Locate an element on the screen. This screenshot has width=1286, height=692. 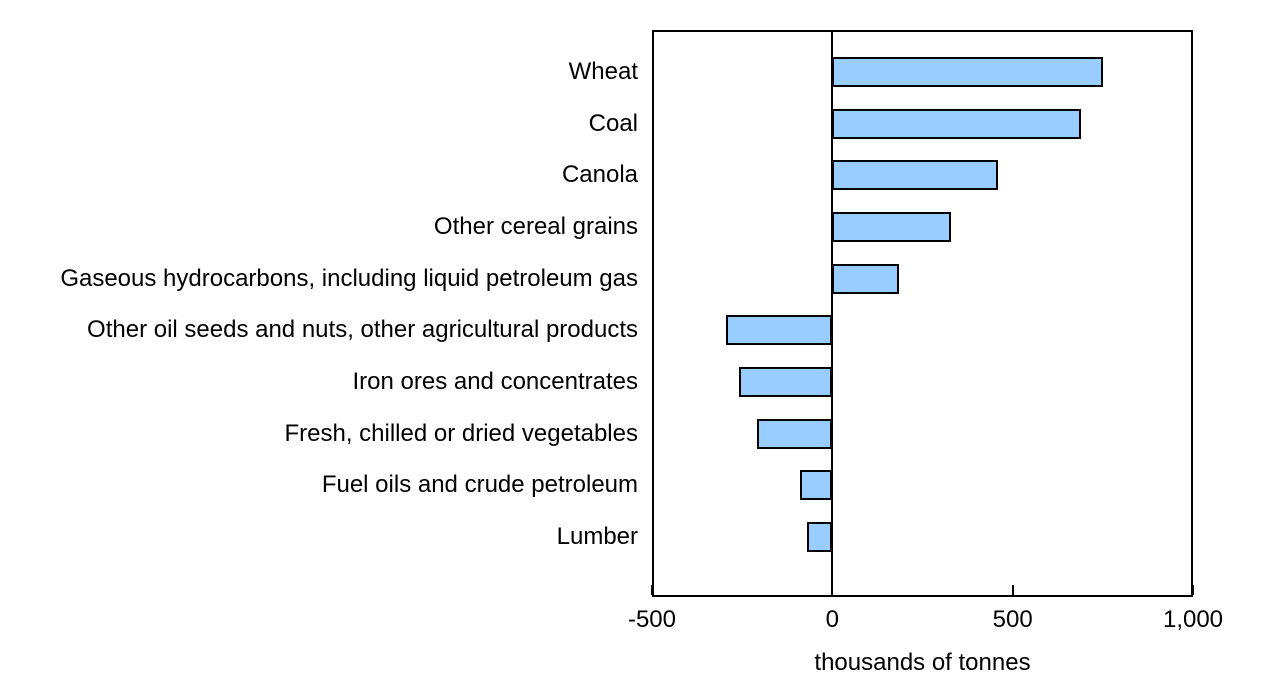
bar-fresh-chilled-or-dried-vegetables is located at coordinates (794, 433).